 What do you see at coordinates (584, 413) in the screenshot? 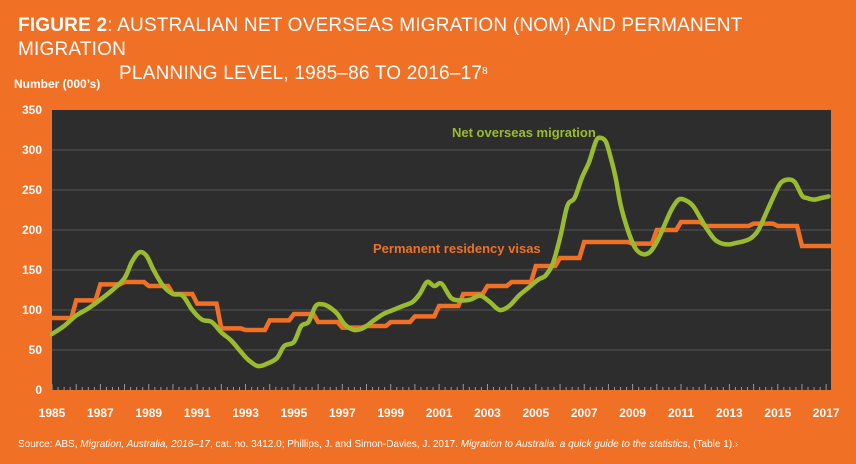
I see `x-tick-label: 2007` at bounding box center [584, 413].